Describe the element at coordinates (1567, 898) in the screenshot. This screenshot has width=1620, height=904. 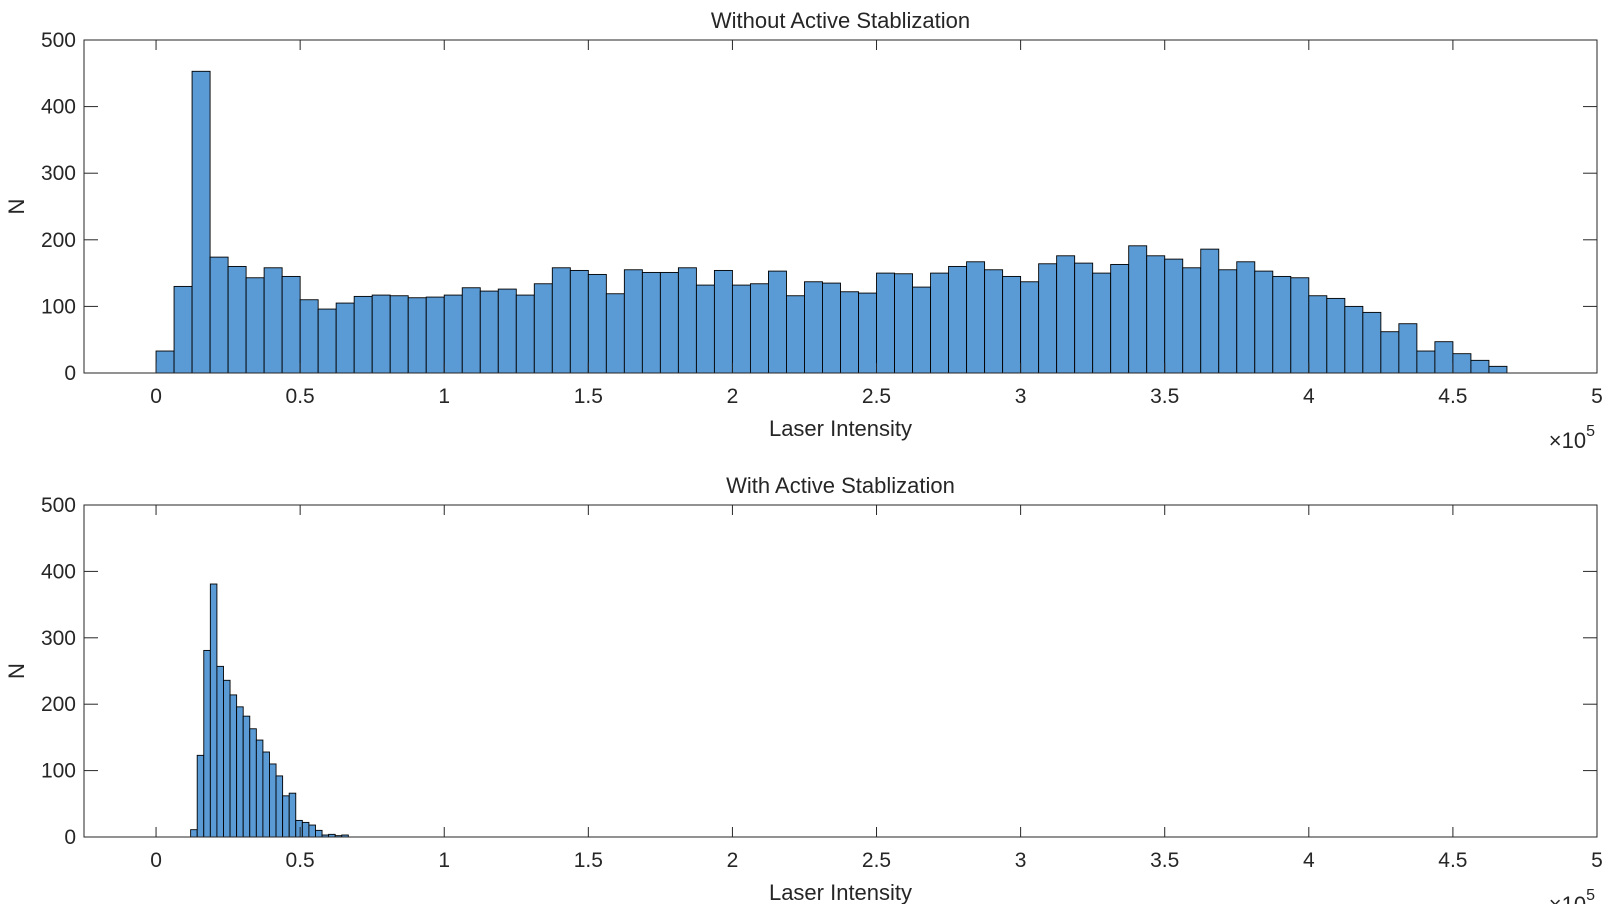
I see `x-multiplier-base: ×10` at that location.